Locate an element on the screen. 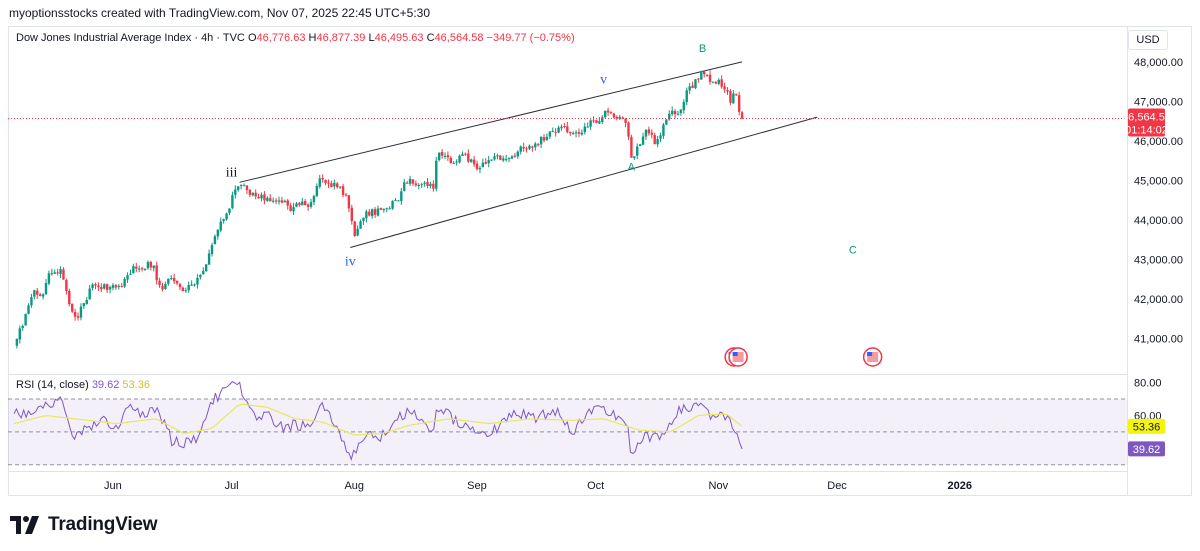 This screenshot has height=551, width=1200. us-flag-icon is located at coordinates (738, 357).